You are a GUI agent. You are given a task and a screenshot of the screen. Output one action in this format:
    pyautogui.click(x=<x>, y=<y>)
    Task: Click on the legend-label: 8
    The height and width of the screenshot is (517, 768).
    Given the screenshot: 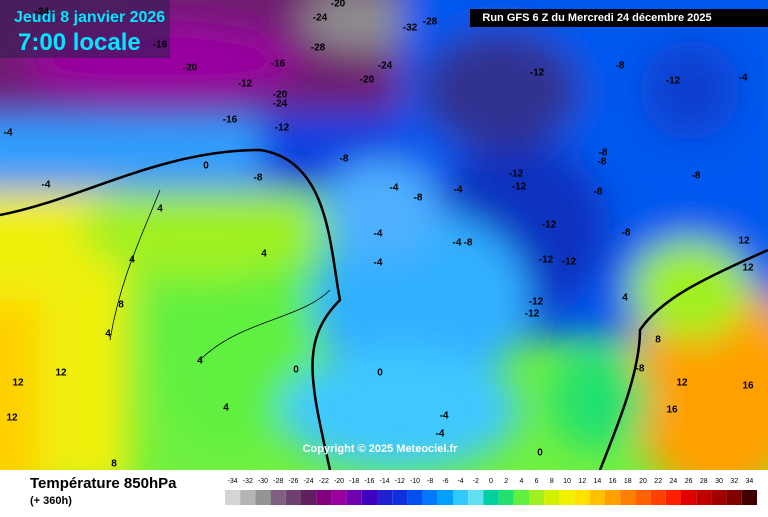 What is the action you would take?
    pyautogui.click(x=552, y=481)
    